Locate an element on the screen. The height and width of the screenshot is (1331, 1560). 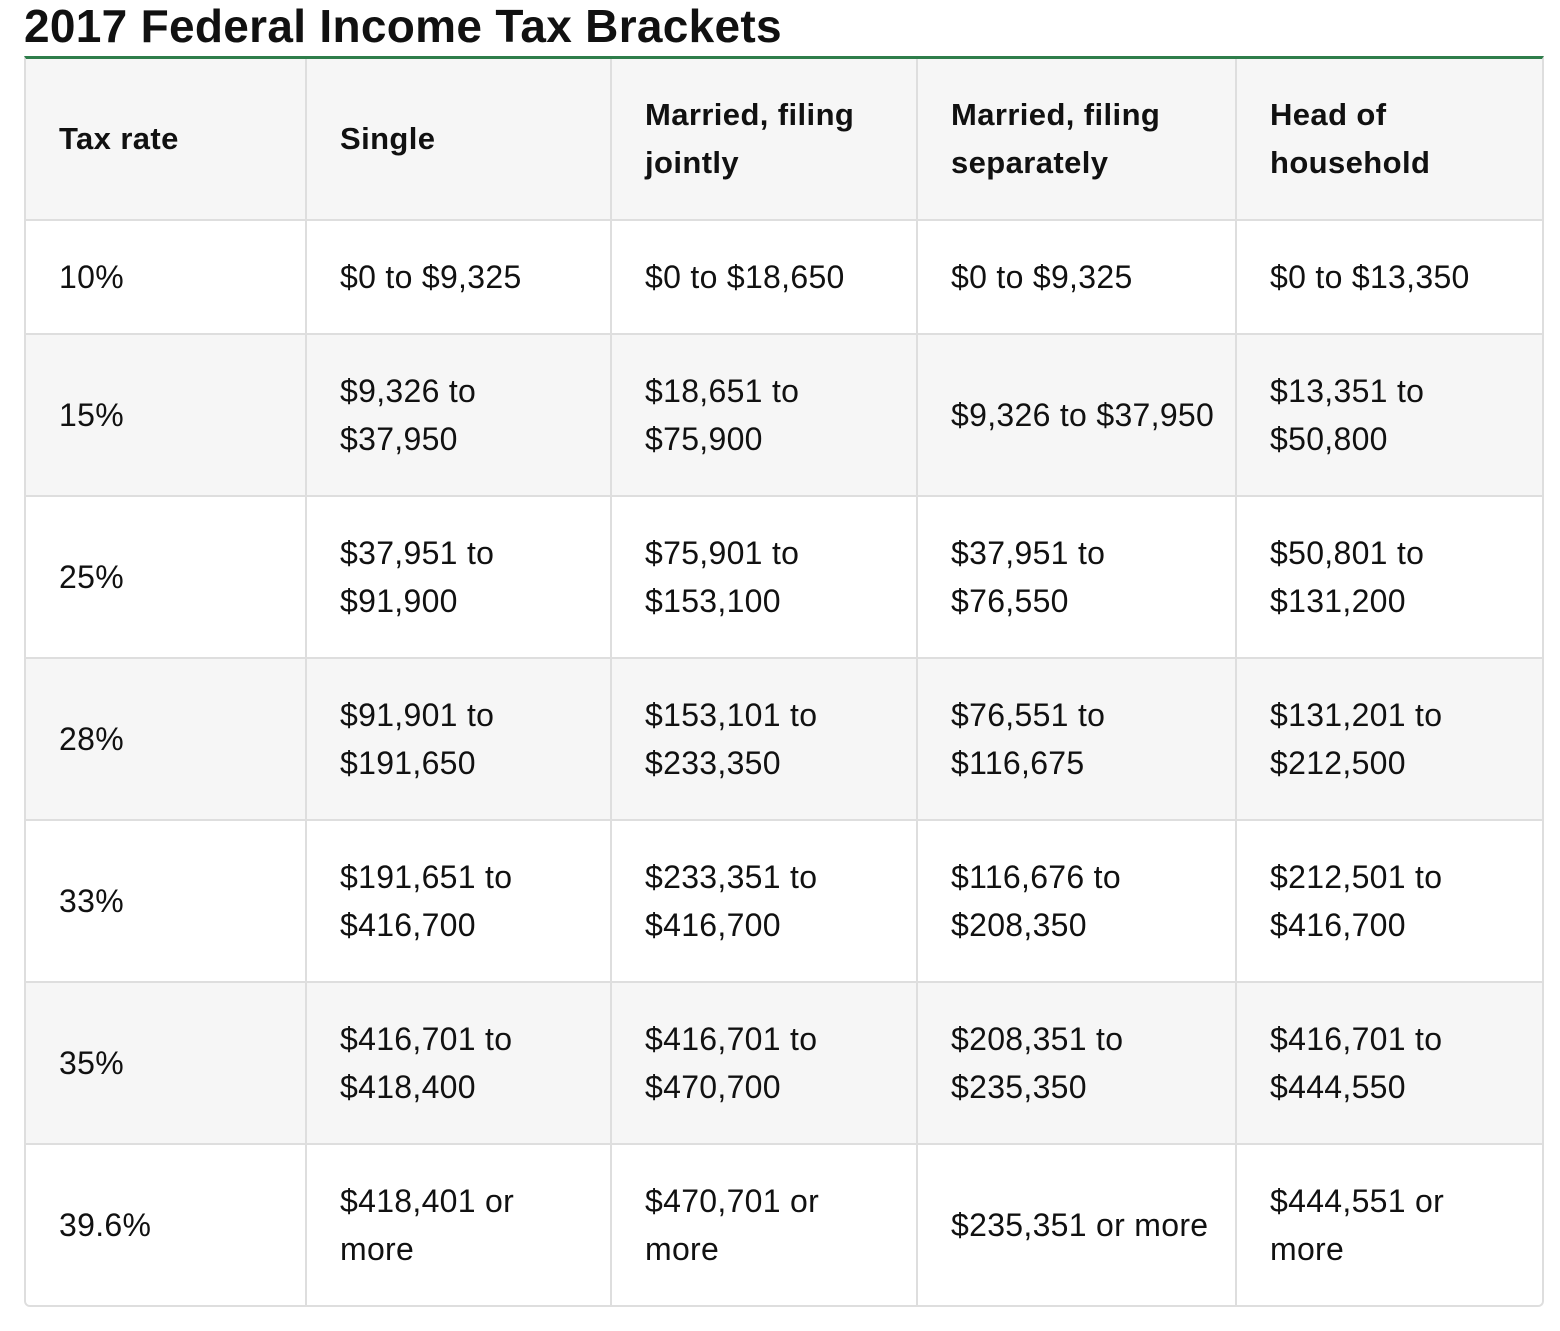
married-jointly-range-cell: $416,701 to $470,700 is located at coordinates (764, 1063).